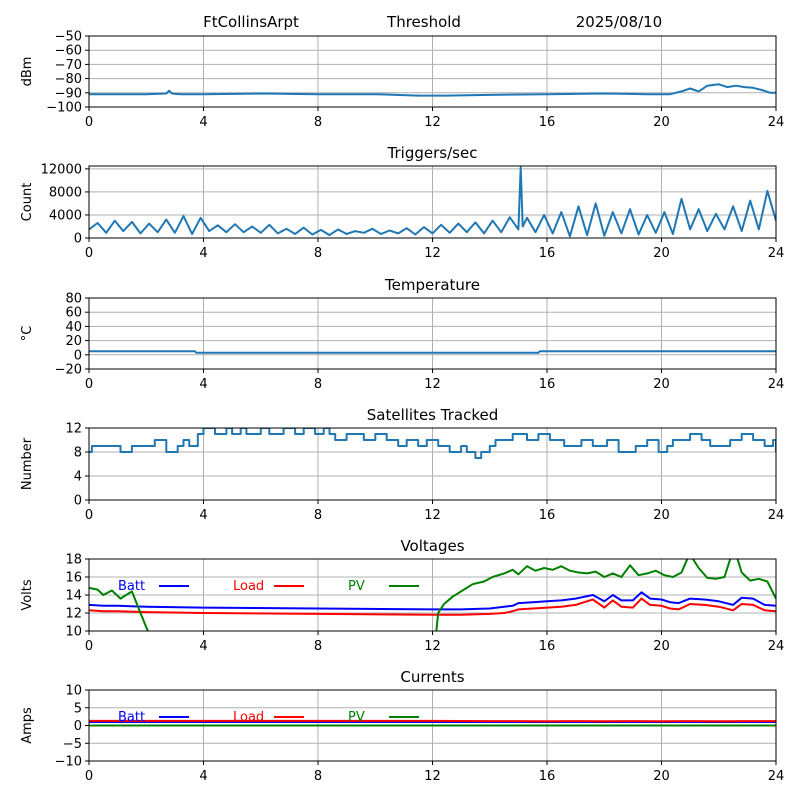 The width and height of the screenshot is (800, 800). What do you see at coordinates (68, 762) in the screenshot?
I see `y-tick-label: −10` at bounding box center [68, 762].